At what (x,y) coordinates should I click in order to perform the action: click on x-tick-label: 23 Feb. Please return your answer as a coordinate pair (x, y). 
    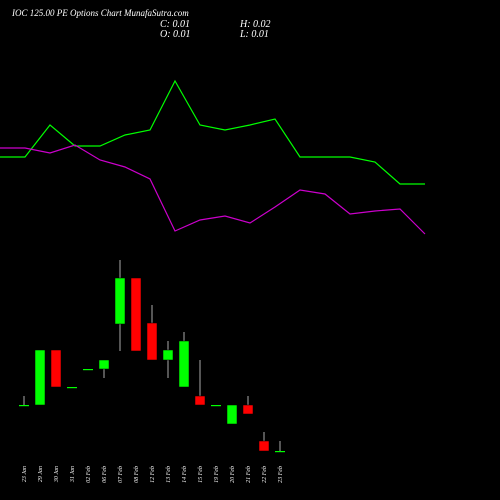
    Looking at the image, I should click on (281, 474).